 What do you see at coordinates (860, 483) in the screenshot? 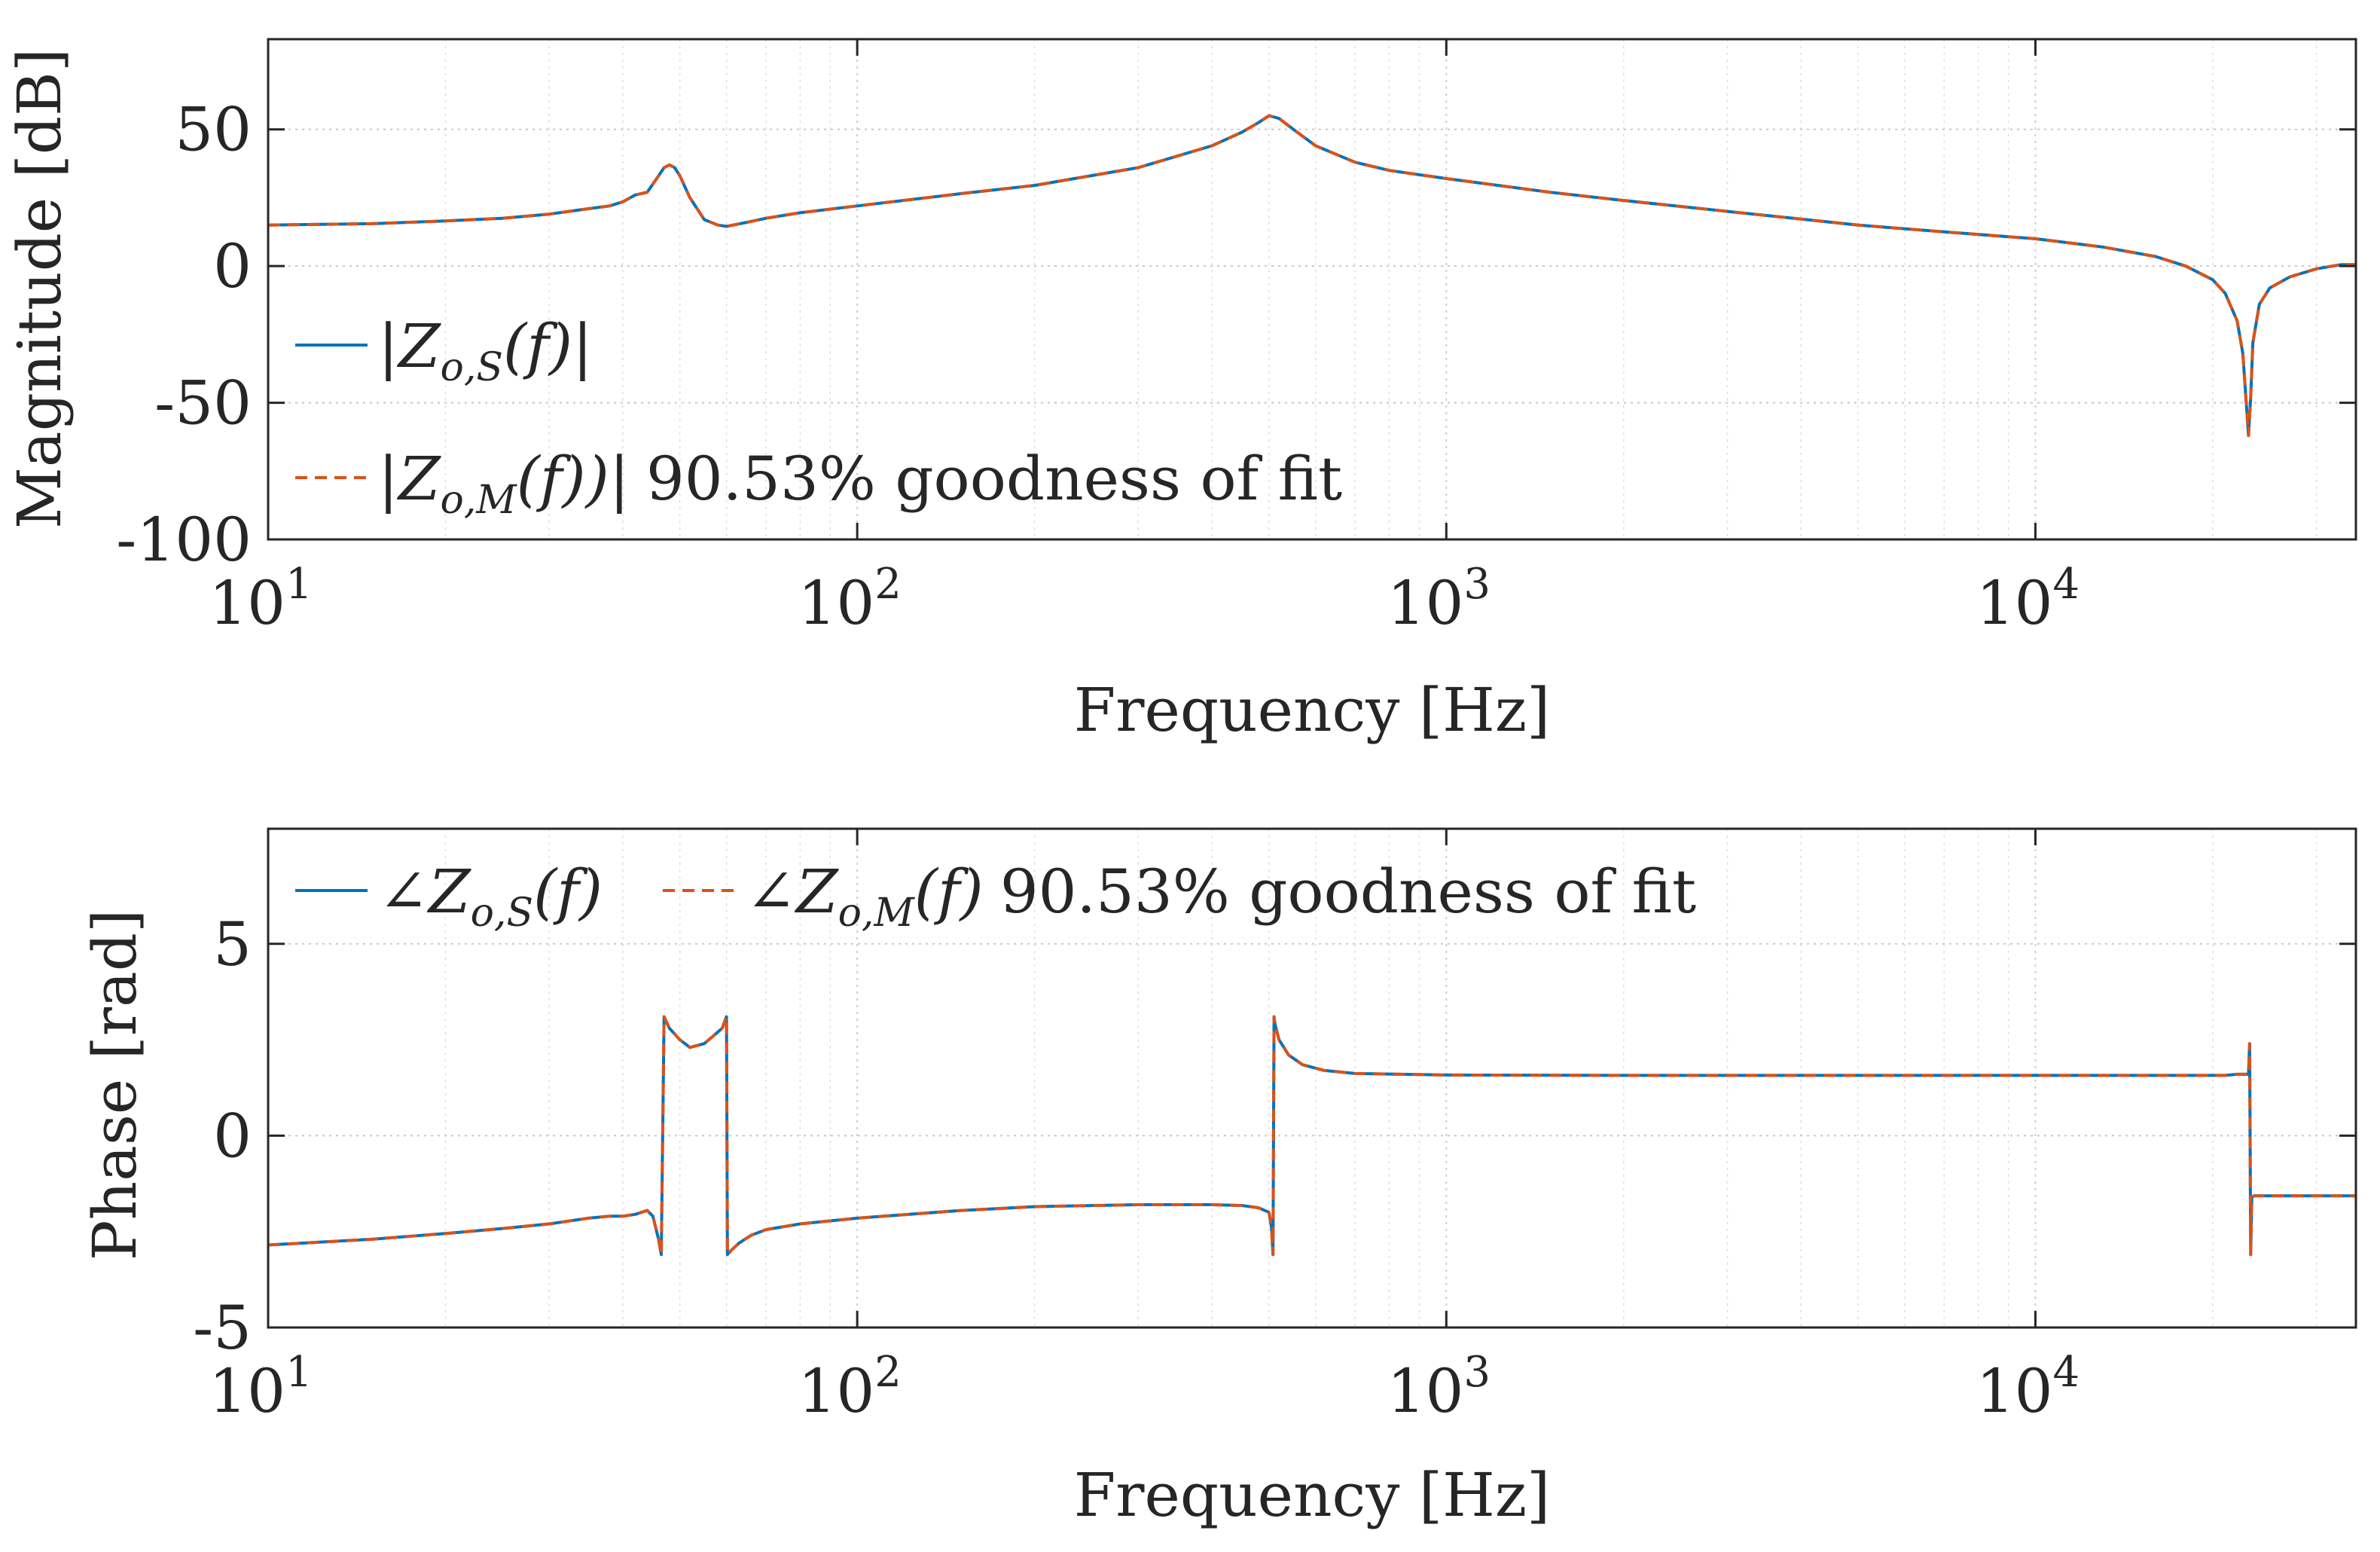
I see `legend-label-zom: |Zo,M(f))| 90.53% goodness of fit` at bounding box center [860, 483].